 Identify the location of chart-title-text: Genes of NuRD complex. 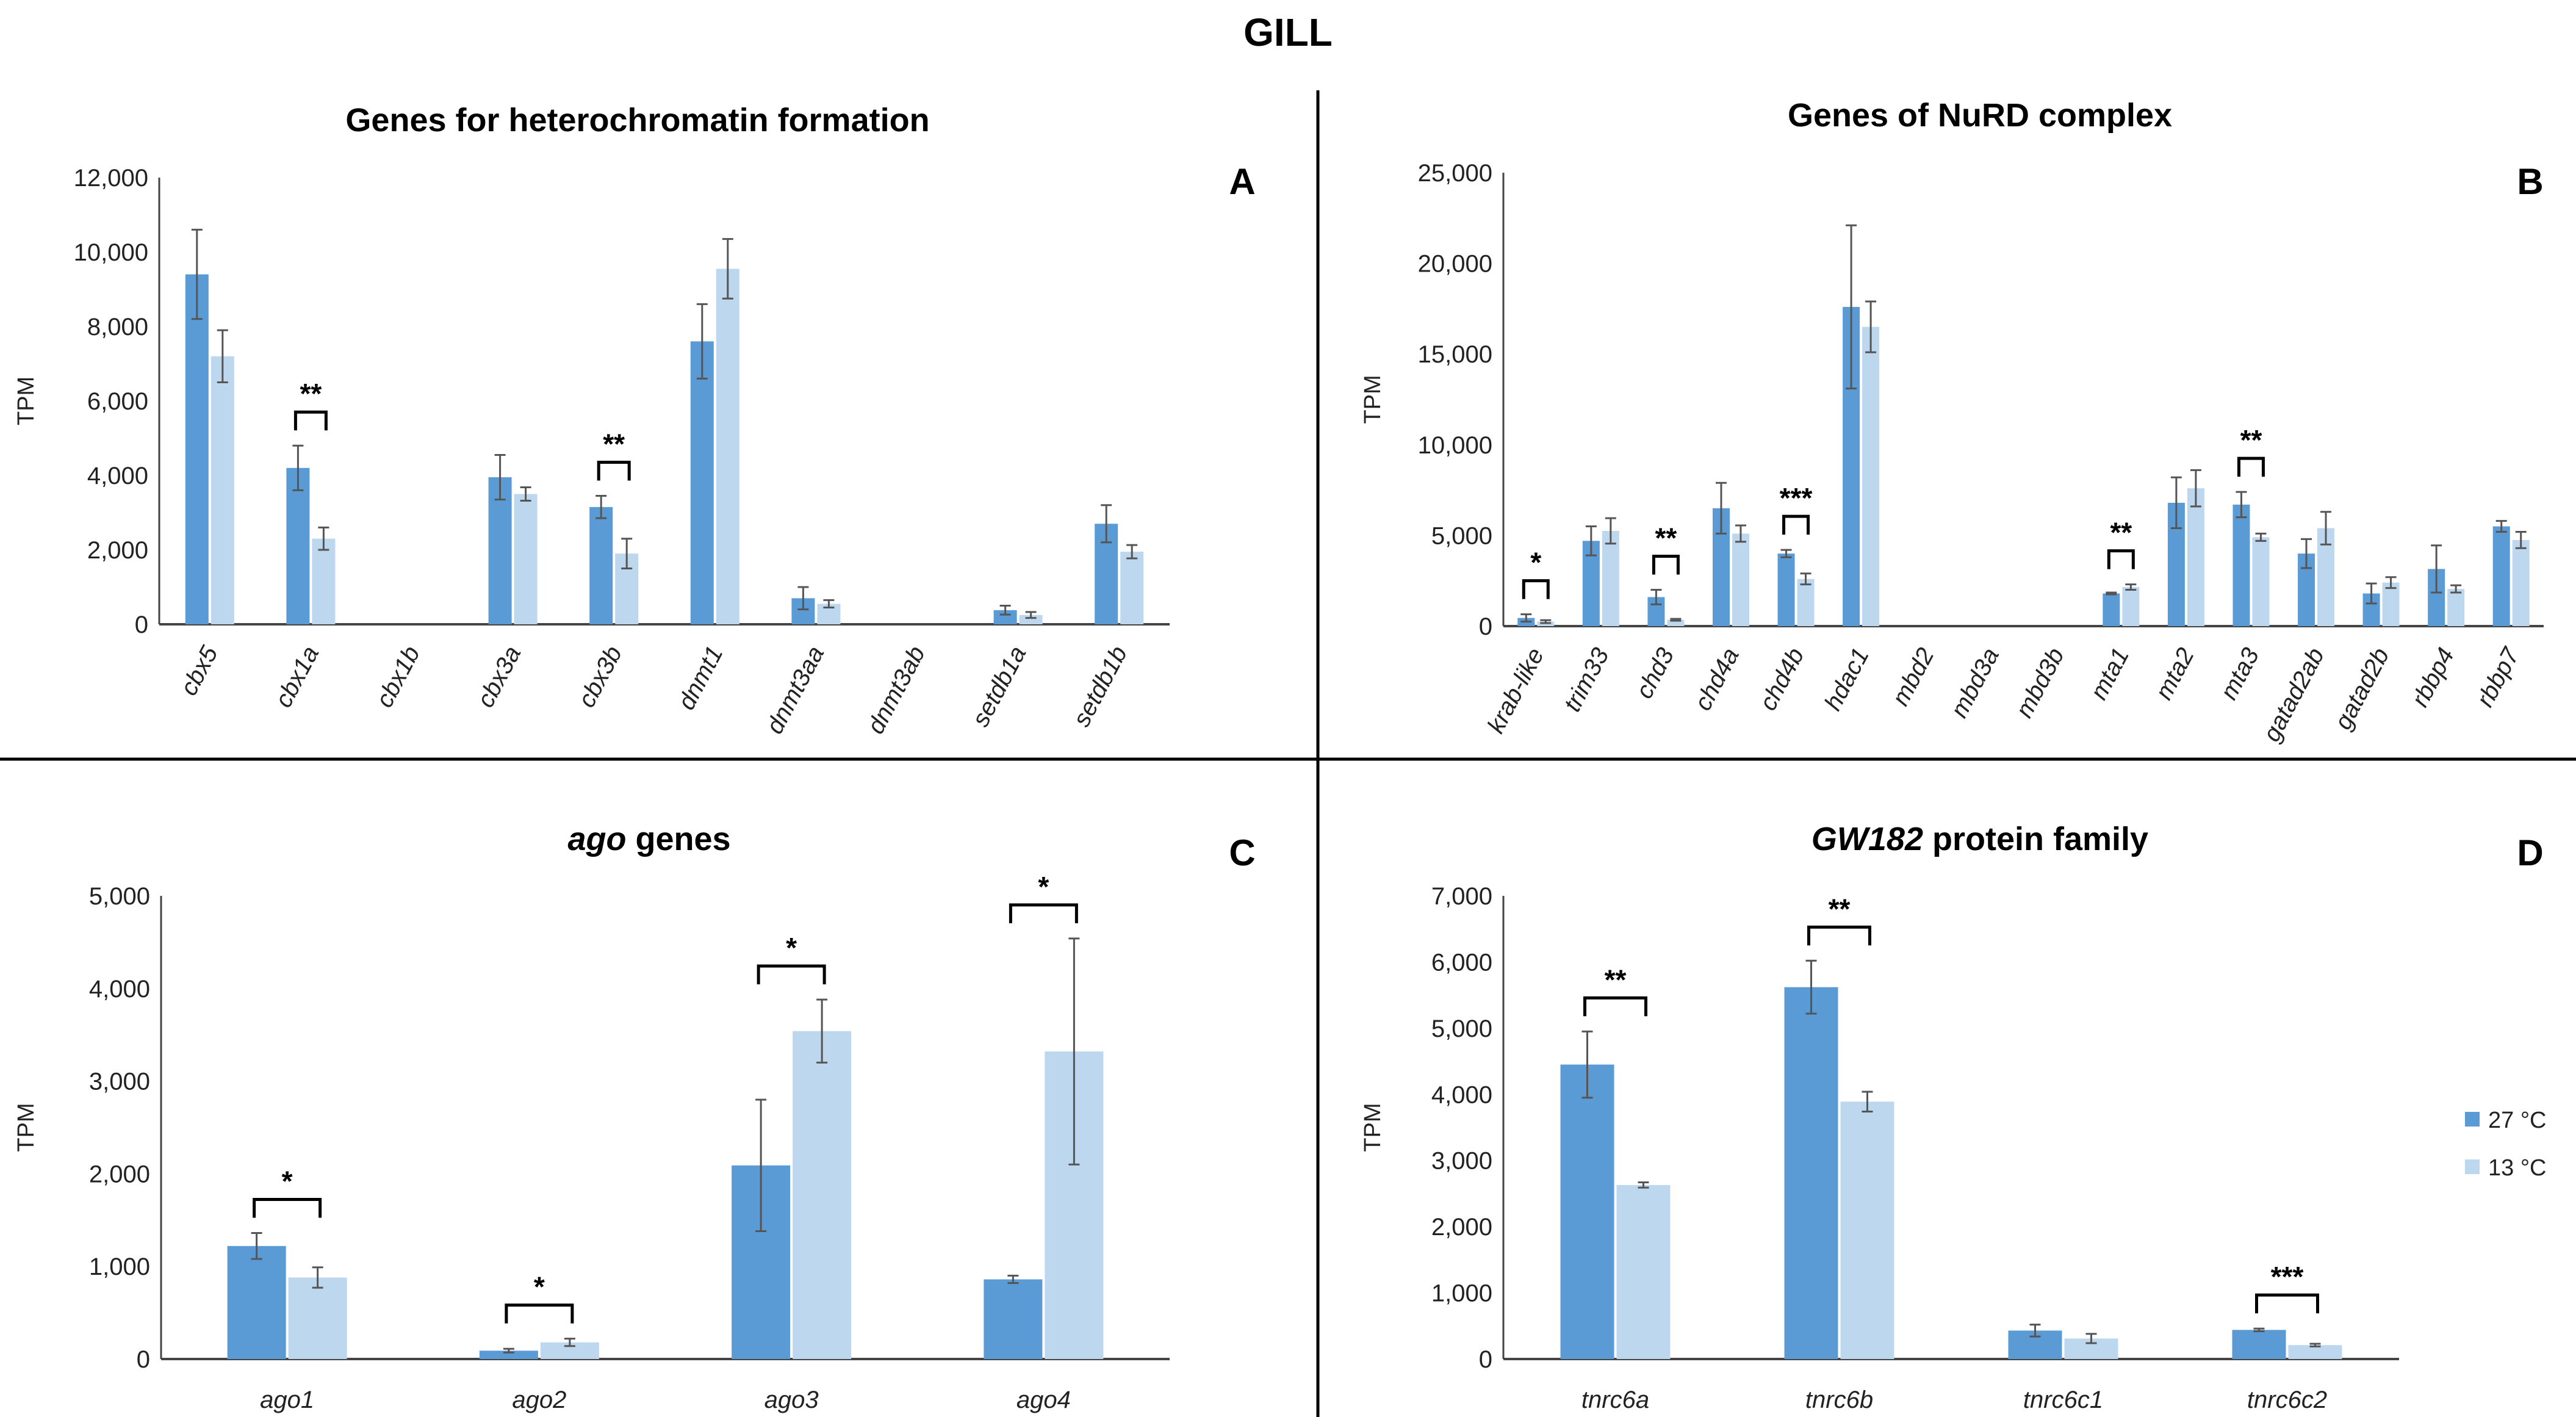
(1980, 115).